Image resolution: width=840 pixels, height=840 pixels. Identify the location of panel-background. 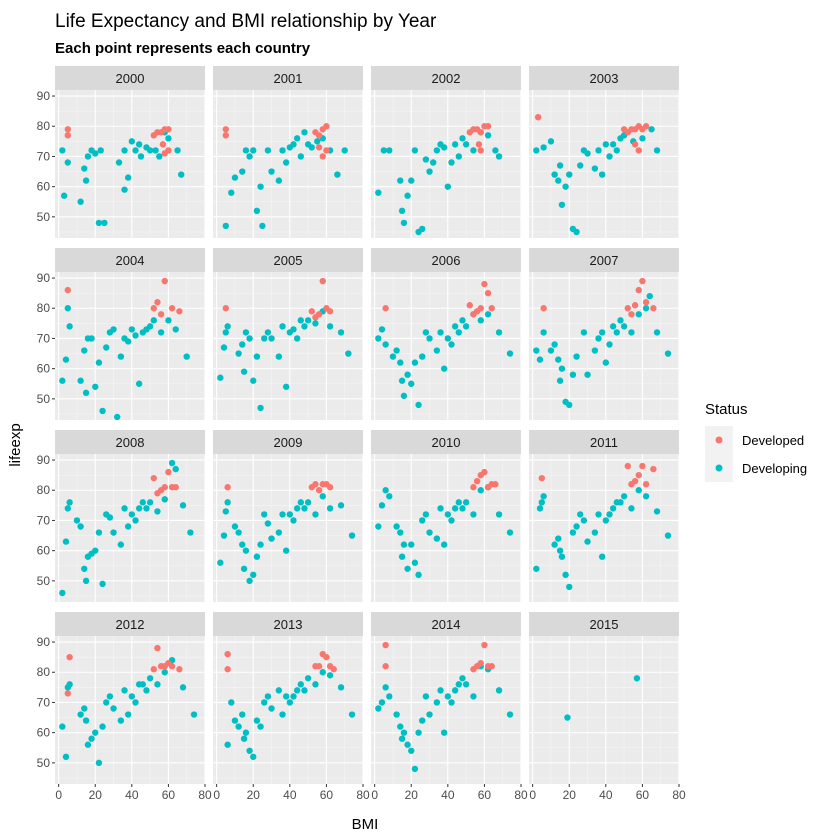
(130, 164).